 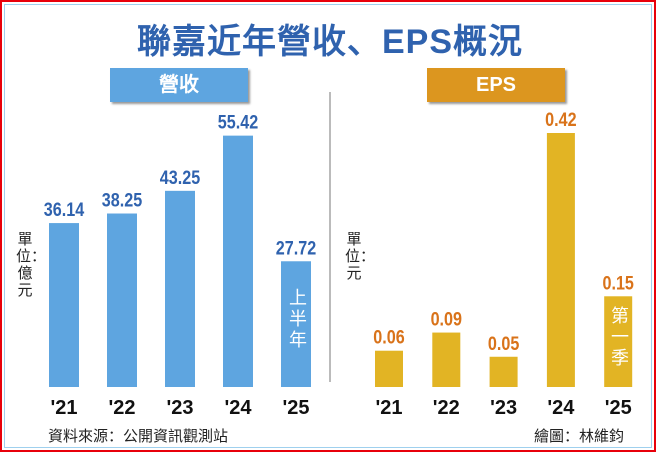 What do you see at coordinates (389, 337) in the screenshot?
I see `value-label: 0.06` at bounding box center [389, 337].